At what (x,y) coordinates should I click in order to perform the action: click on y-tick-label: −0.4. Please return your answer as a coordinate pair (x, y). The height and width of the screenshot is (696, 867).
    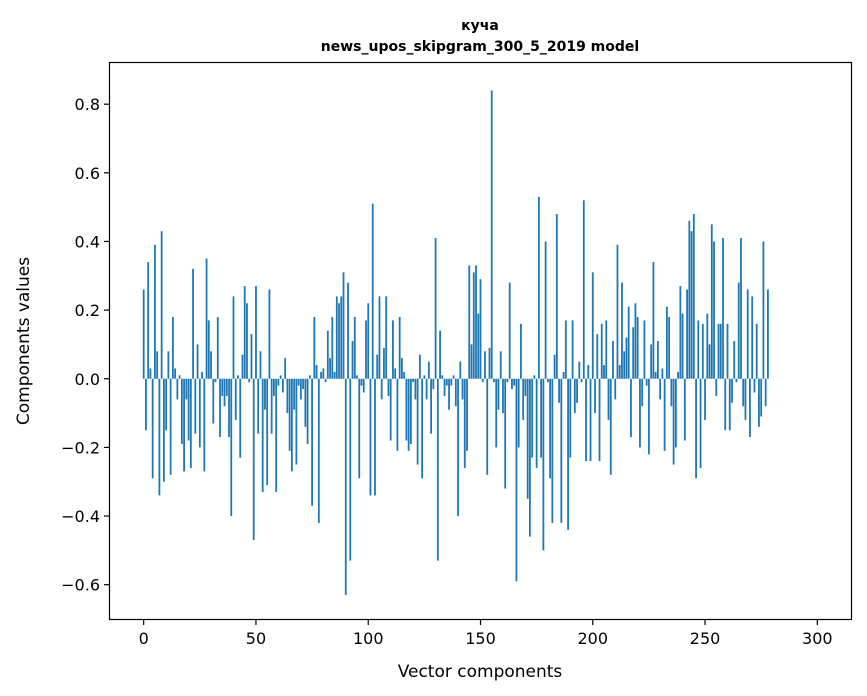
    Looking at the image, I should click on (80, 516).